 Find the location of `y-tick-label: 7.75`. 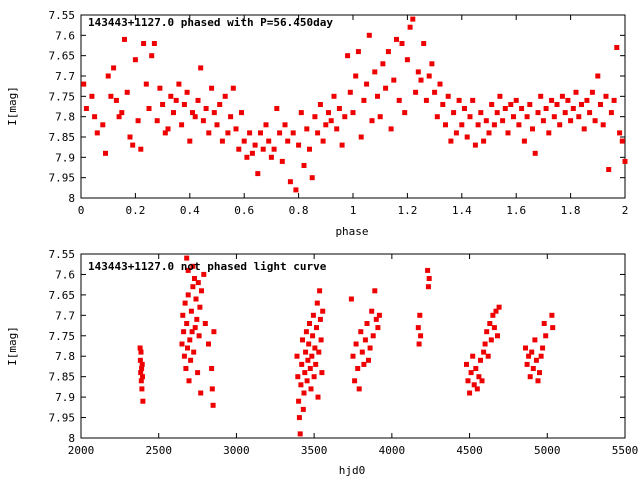

y-tick-label: 7.75 is located at coordinates (62, 336).